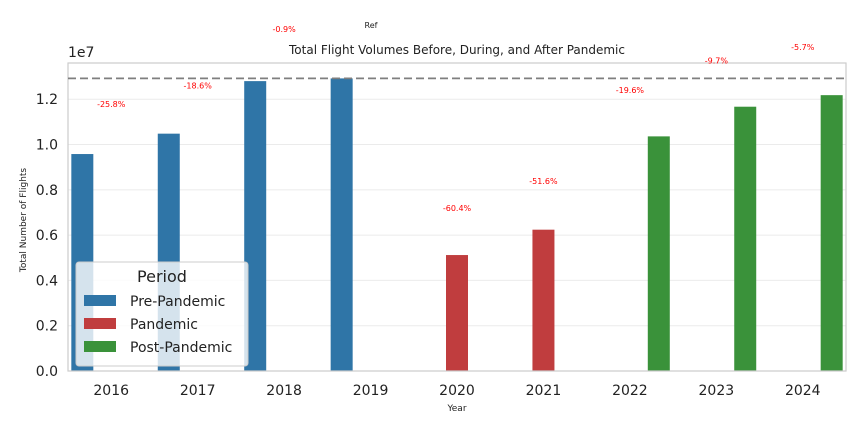 Image resolution: width=864 pixels, height=432 pixels. I want to click on legend-label-post-pandemic: Post-Pandemic, so click(181, 348).